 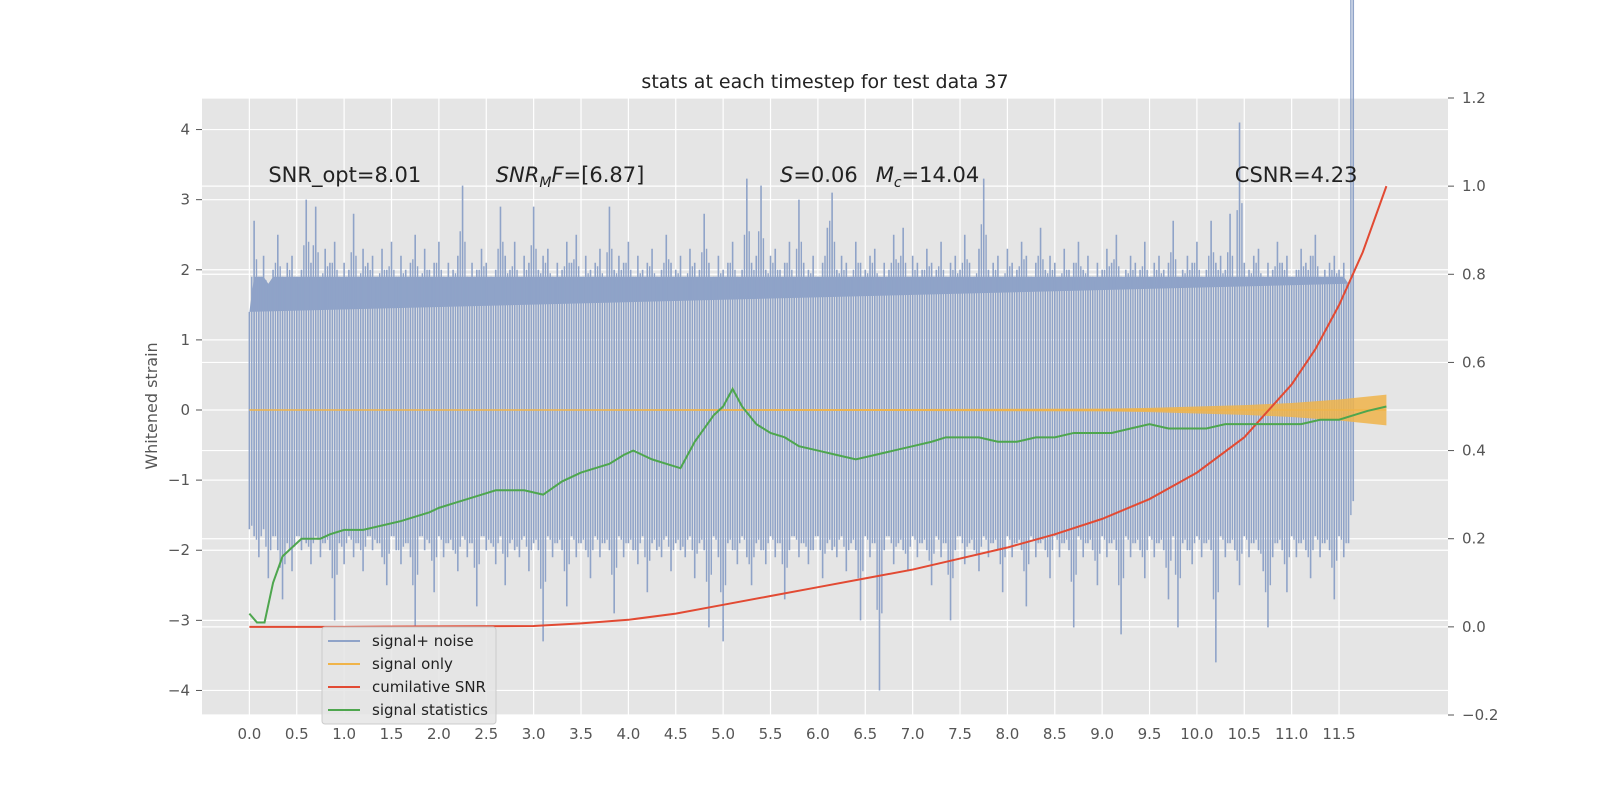 What do you see at coordinates (1244, 734) in the screenshot?
I see `x-tick-label: 10.5` at bounding box center [1244, 734].